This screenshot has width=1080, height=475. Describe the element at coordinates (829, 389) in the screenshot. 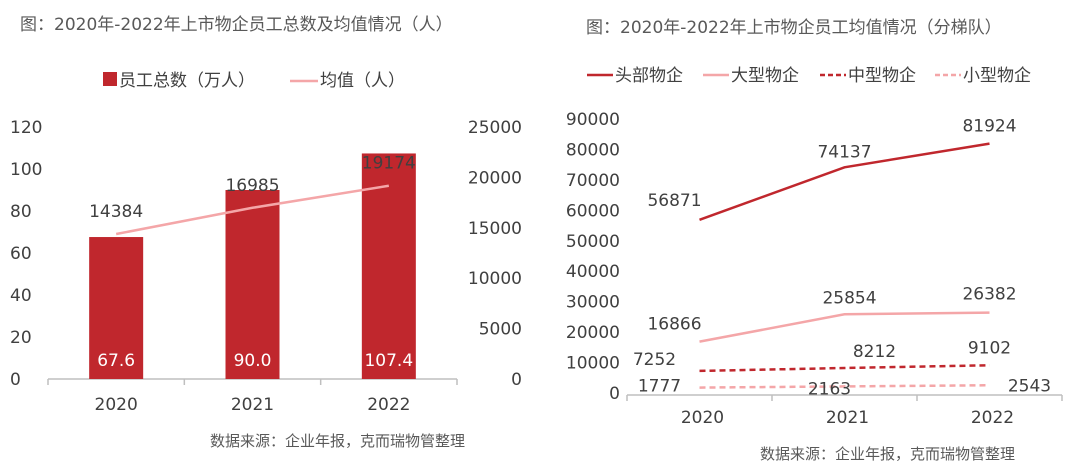

I see `data-label: 2163` at that location.